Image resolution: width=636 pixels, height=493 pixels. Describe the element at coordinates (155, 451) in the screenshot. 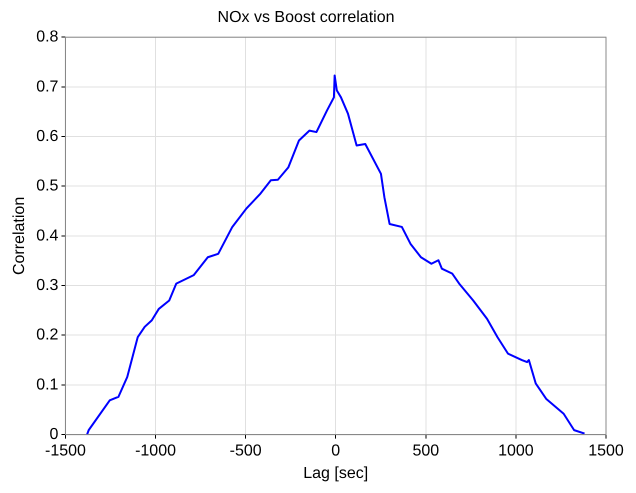

I see `x-tick-label: -1000` at that location.